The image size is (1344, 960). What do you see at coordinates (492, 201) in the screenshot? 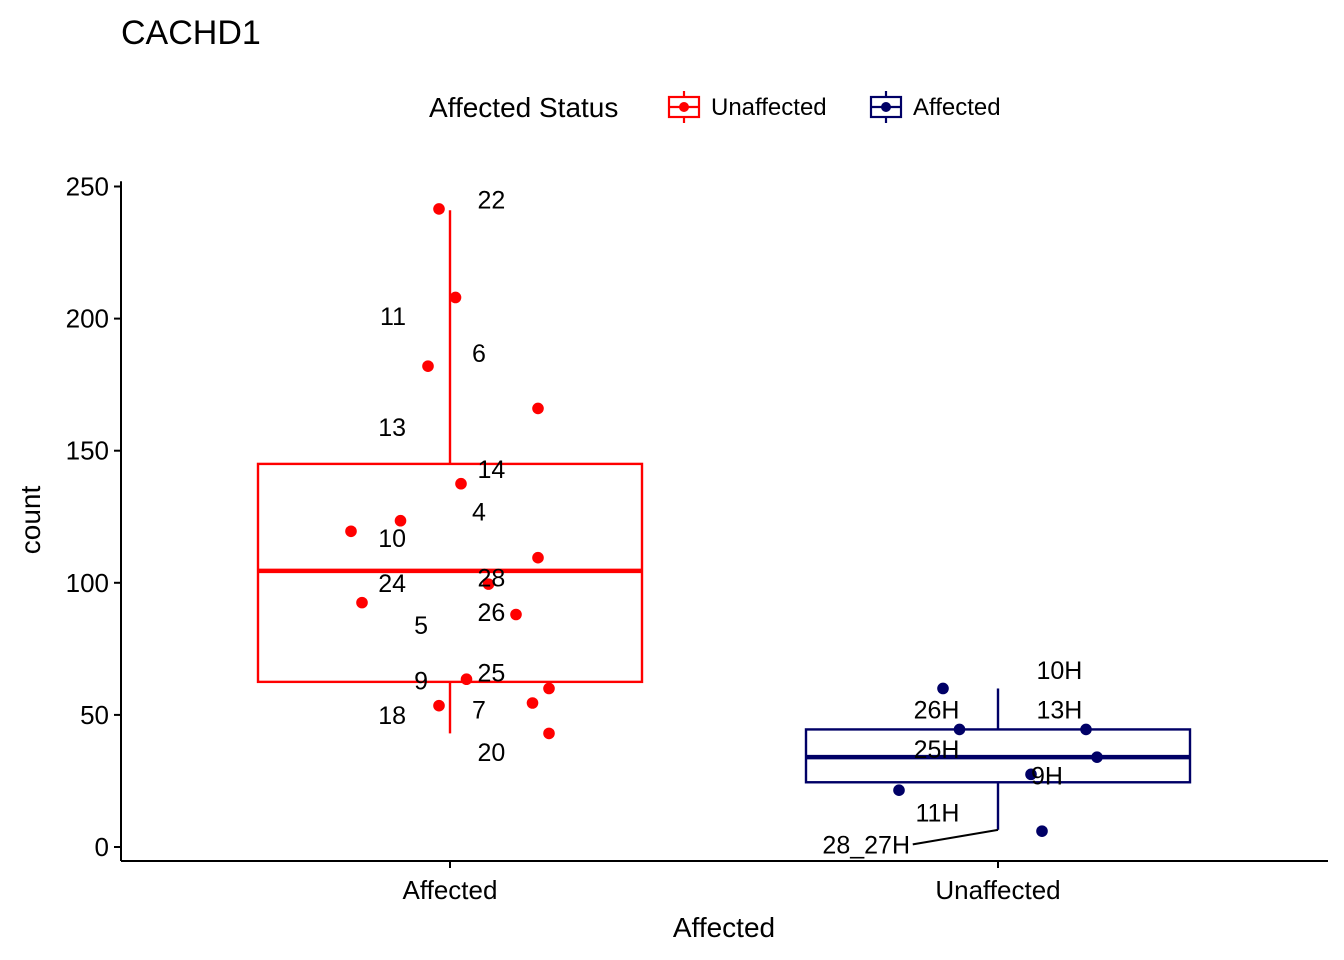
I see `point-label: 22` at bounding box center [492, 201].